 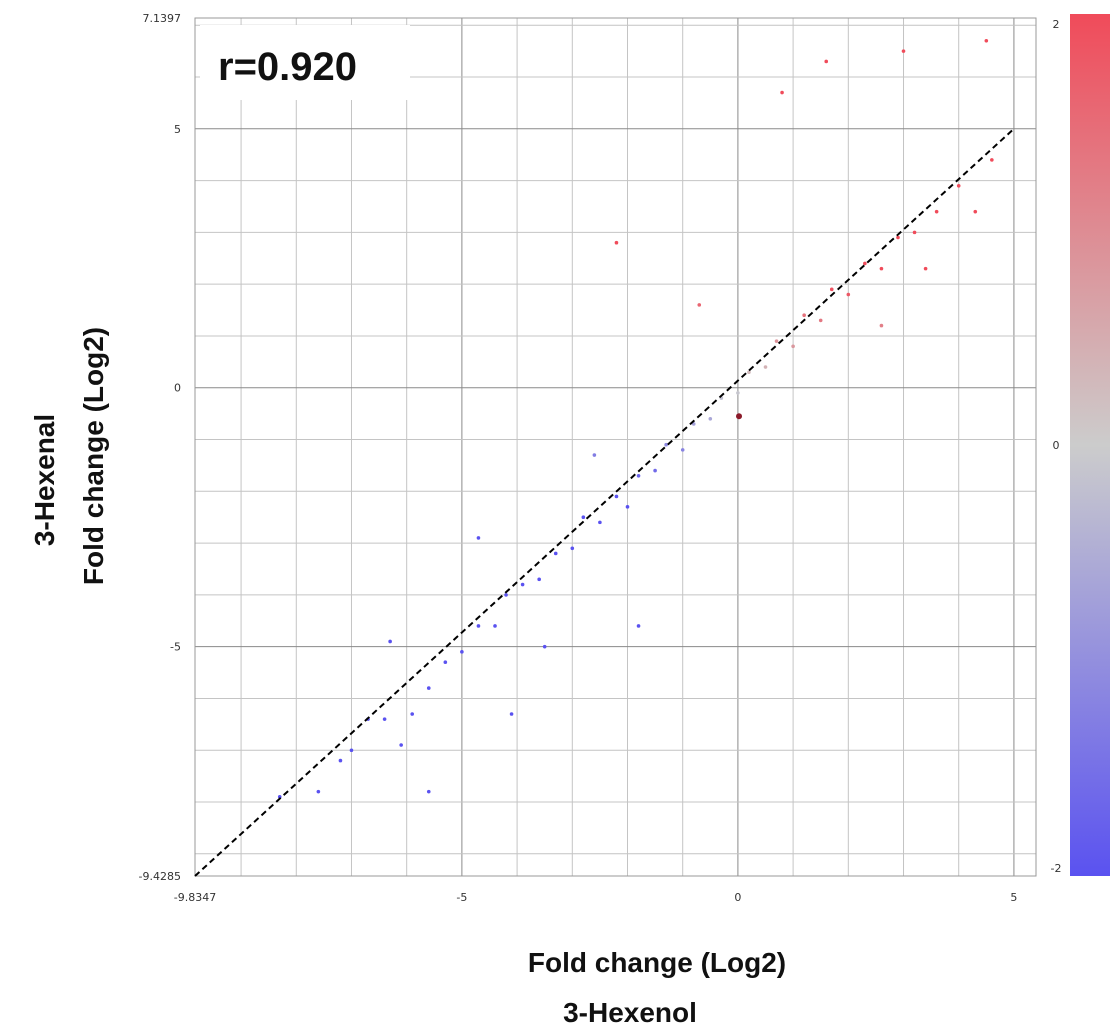 I want to click on y-axis-title: Fold change (Log2), so click(x=93, y=456).